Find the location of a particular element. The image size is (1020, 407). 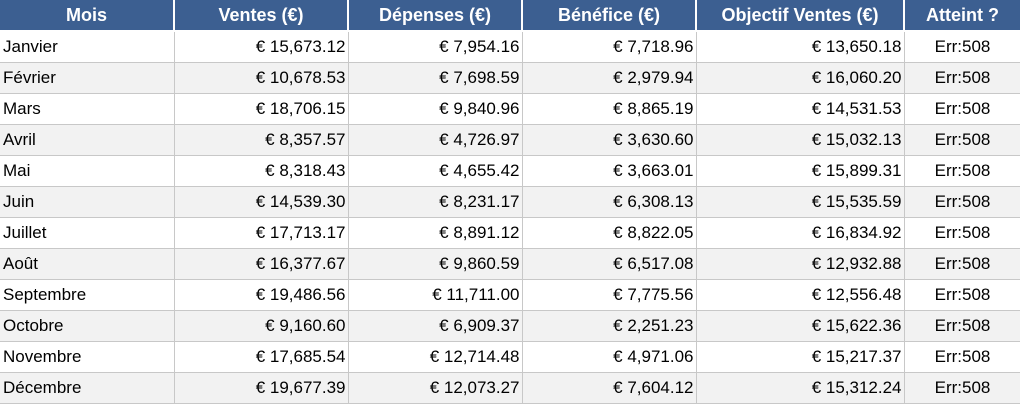

cell-objectif: € 15,312.24 is located at coordinates (800, 388).